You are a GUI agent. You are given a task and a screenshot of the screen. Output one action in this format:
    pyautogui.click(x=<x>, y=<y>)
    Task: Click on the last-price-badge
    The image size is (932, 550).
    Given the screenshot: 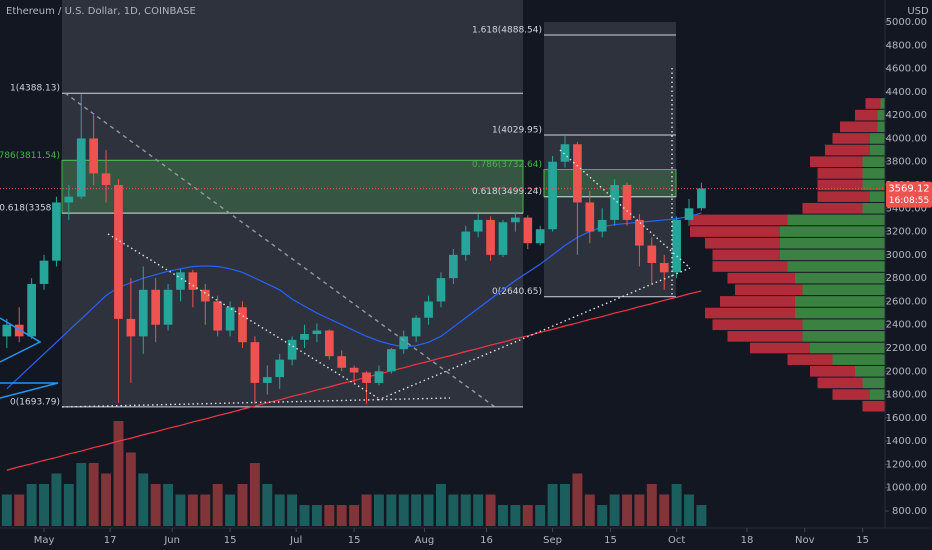 What is the action you would take?
    pyautogui.click(x=909, y=194)
    